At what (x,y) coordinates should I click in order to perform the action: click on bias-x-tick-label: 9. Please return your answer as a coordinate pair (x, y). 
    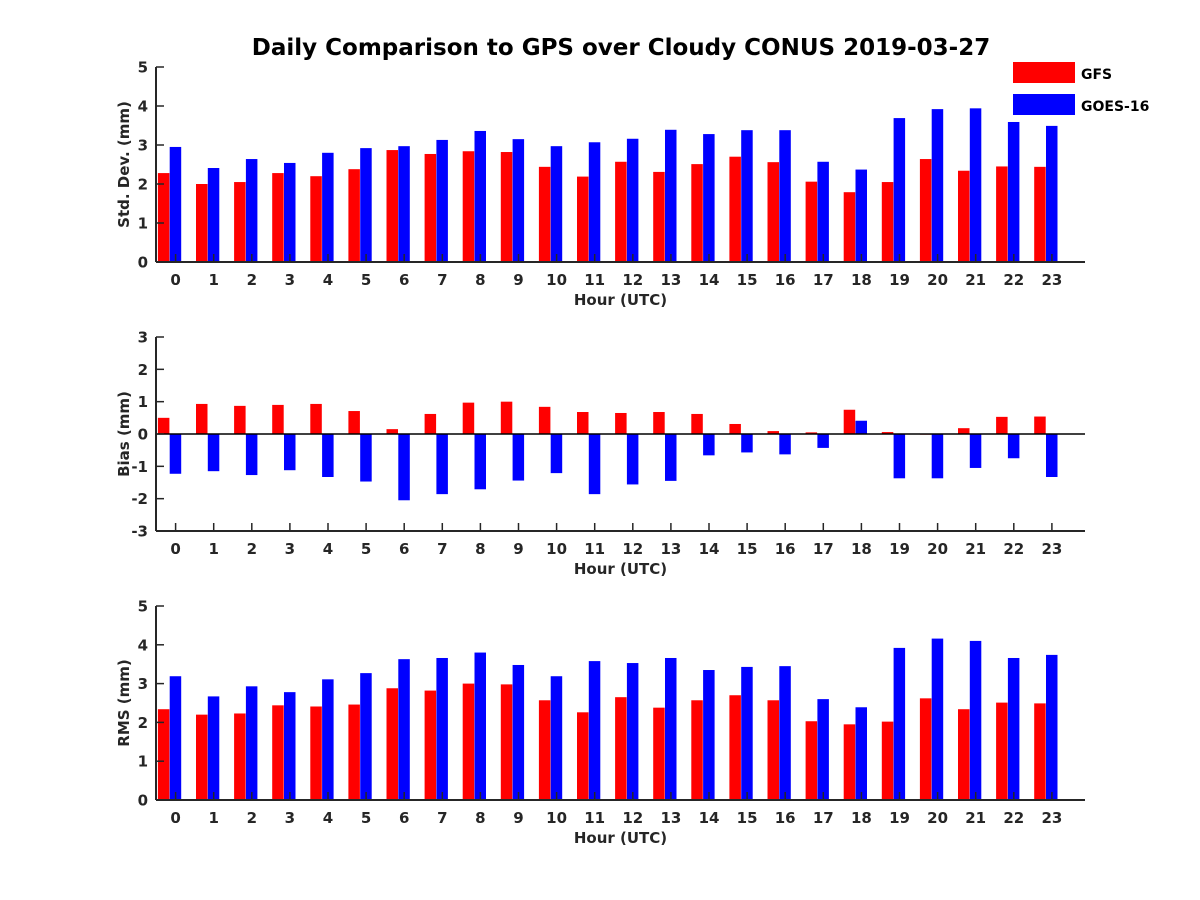
    Looking at the image, I should click on (518, 549).